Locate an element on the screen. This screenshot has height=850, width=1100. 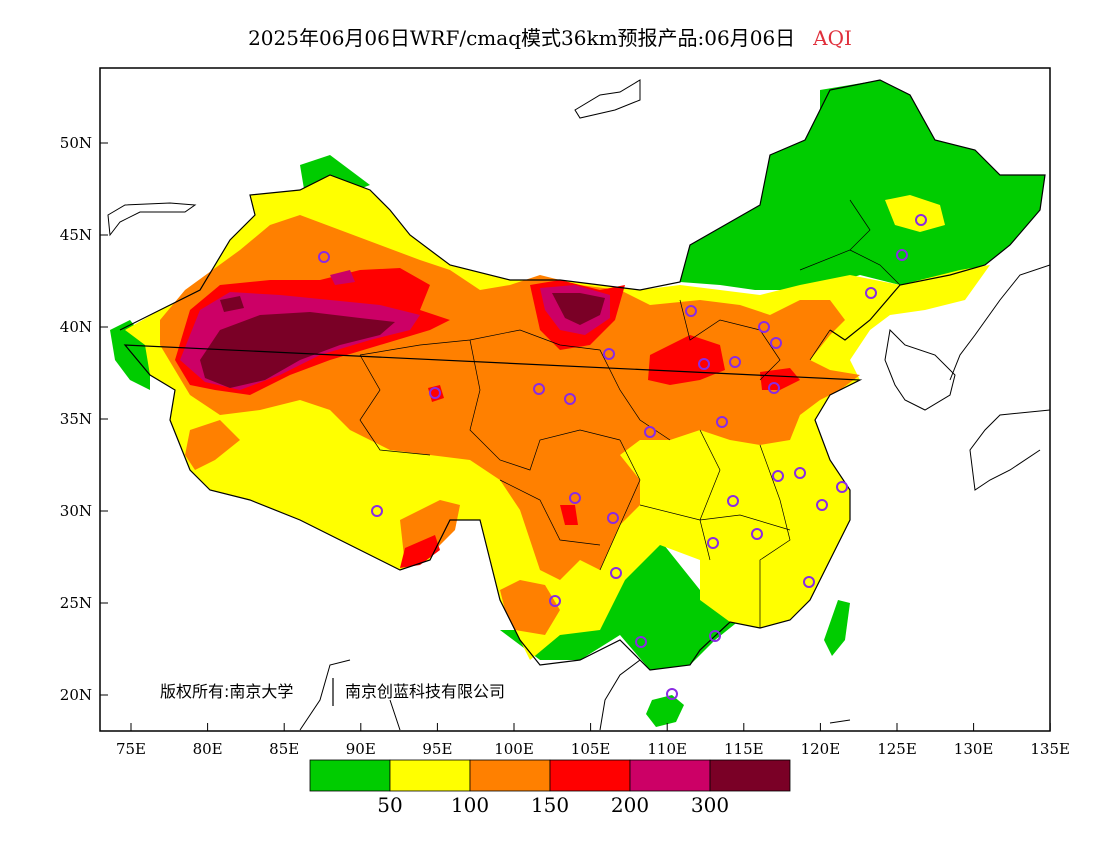
region-green-south is located at coordinates (630, 605).